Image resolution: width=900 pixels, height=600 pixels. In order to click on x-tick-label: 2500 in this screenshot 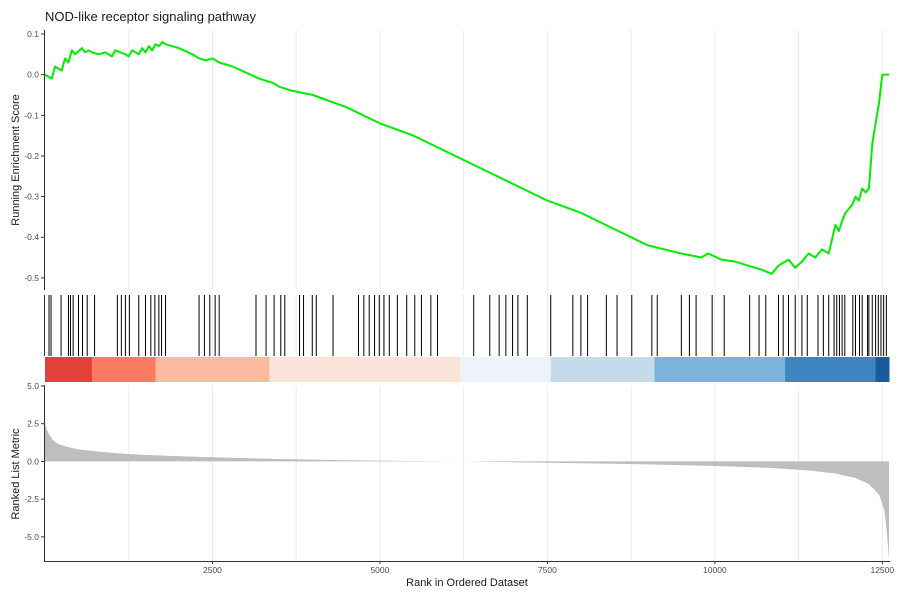, I will do `click(212, 570)`.